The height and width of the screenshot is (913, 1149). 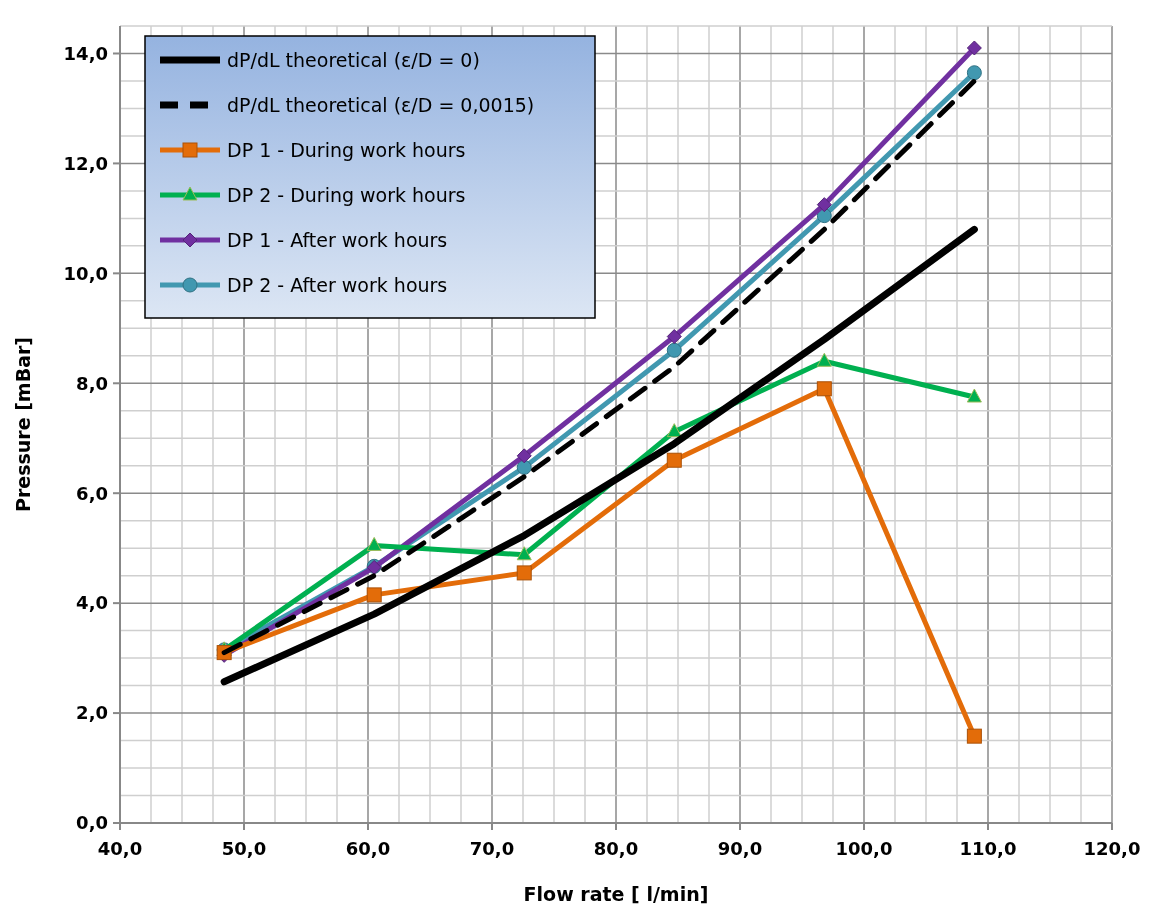 What do you see at coordinates (244, 848) in the screenshot?
I see `x-tick-label: 50,0` at bounding box center [244, 848].